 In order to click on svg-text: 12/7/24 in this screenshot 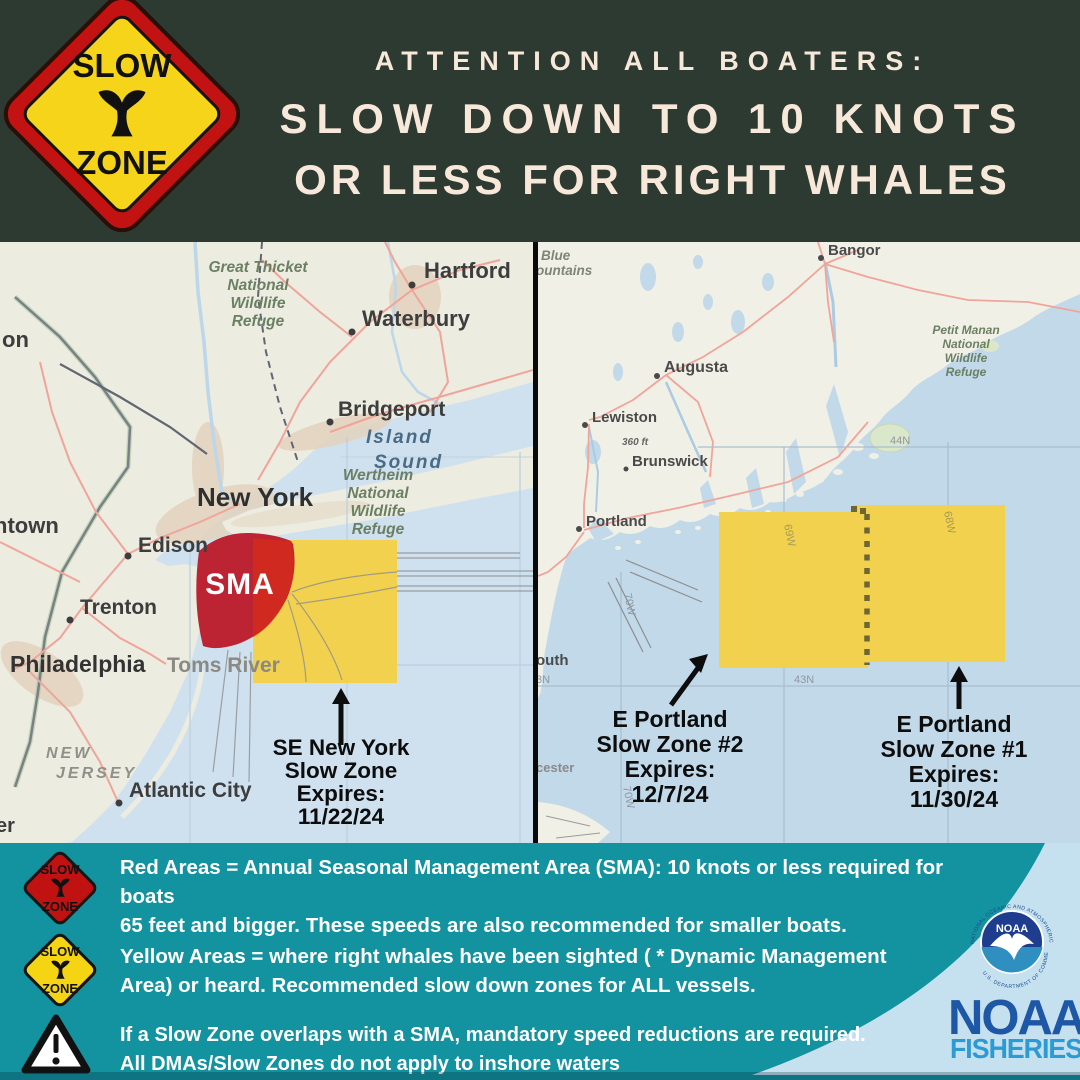, I will do `click(670, 794)`.